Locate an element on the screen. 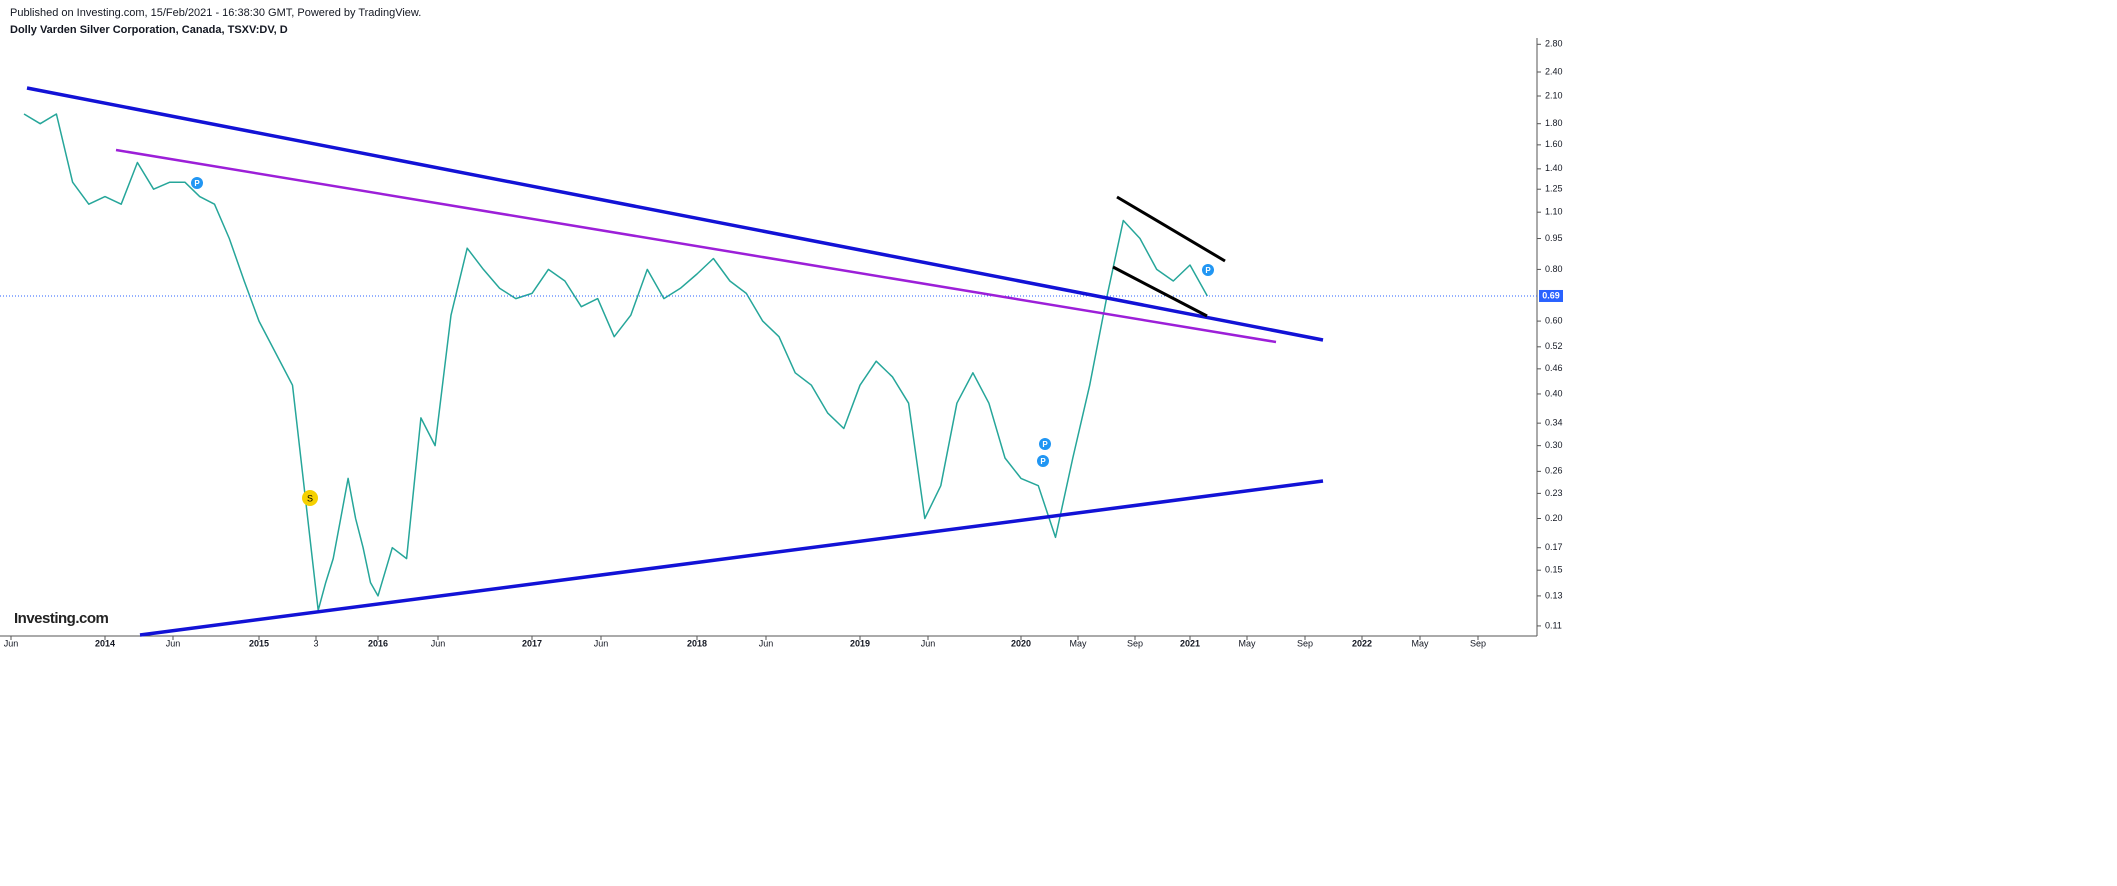  x-tick-label: 3 is located at coordinates (315, 643).